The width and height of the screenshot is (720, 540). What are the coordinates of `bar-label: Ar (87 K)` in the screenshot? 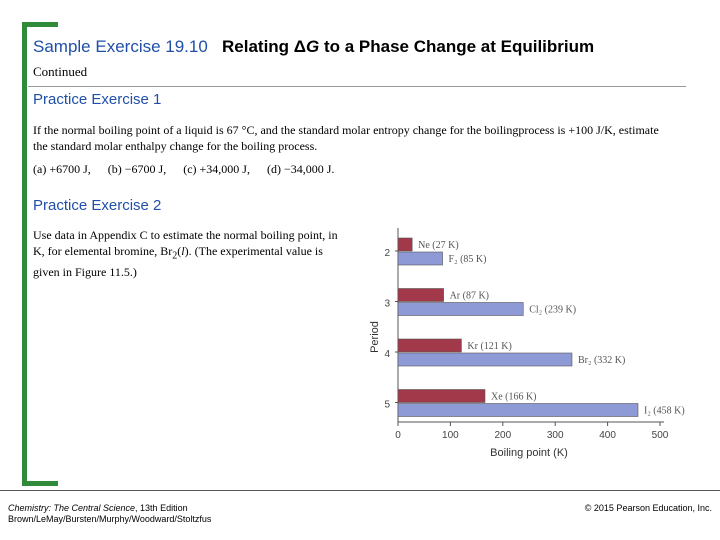 It's located at (469, 296).